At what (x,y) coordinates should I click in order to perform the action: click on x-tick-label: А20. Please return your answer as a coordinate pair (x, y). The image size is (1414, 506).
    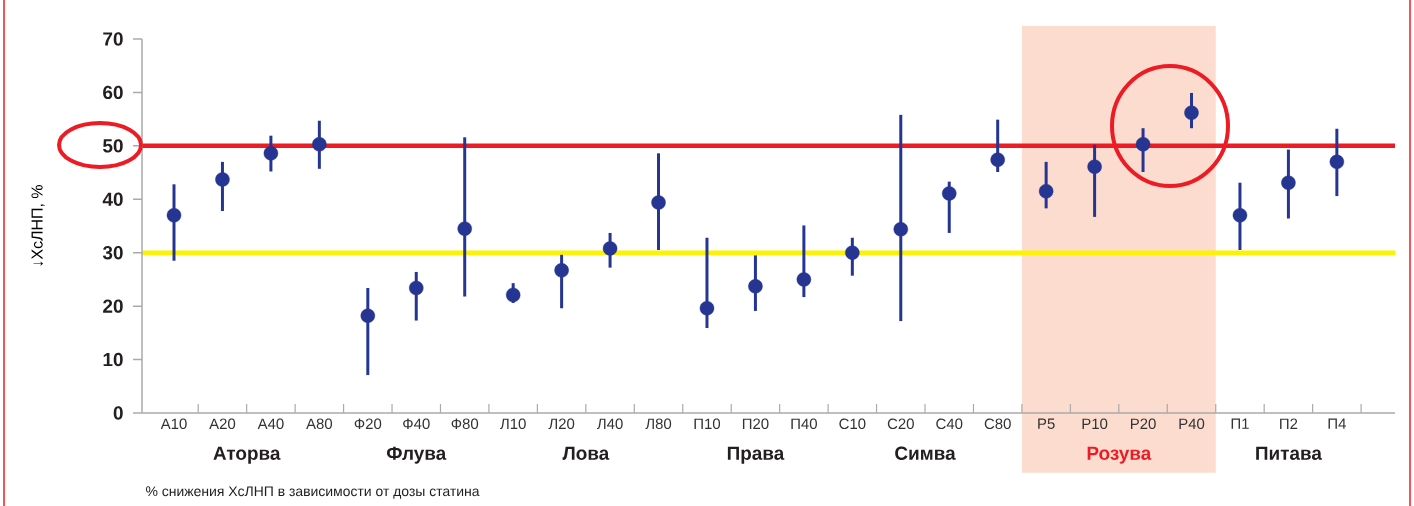
    Looking at the image, I should click on (222, 424).